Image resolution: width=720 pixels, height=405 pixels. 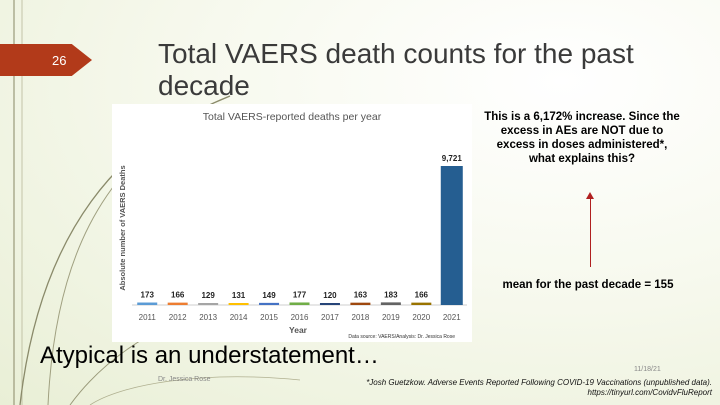 What do you see at coordinates (588, 285) in the screenshot?
I see `decade-mean-note: mean for the past decade = 155` at bounding box center [588, 285].